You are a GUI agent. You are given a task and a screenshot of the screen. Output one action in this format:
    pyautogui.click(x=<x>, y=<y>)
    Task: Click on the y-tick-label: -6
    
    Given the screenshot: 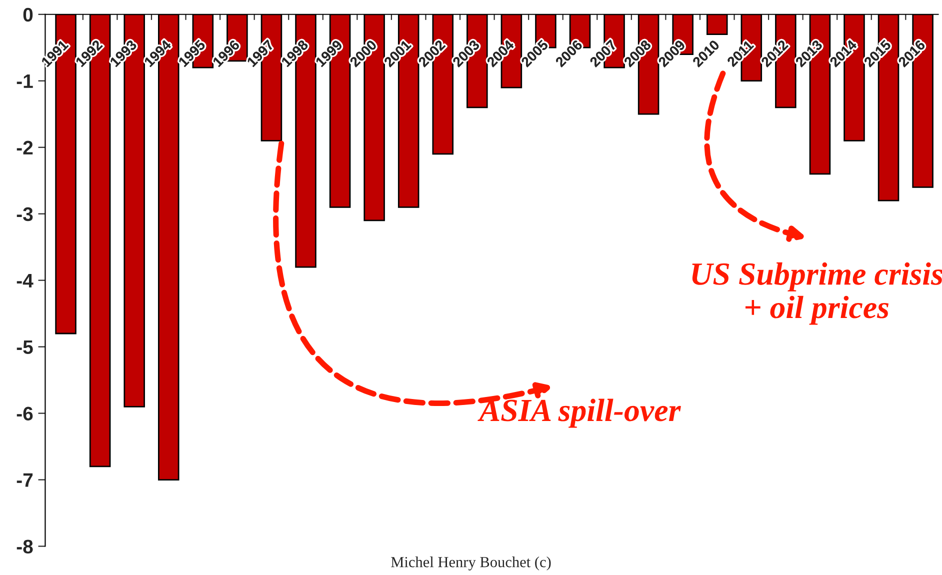 What is the action you would take?
    pyautogui.click(x=24, y=413)
    